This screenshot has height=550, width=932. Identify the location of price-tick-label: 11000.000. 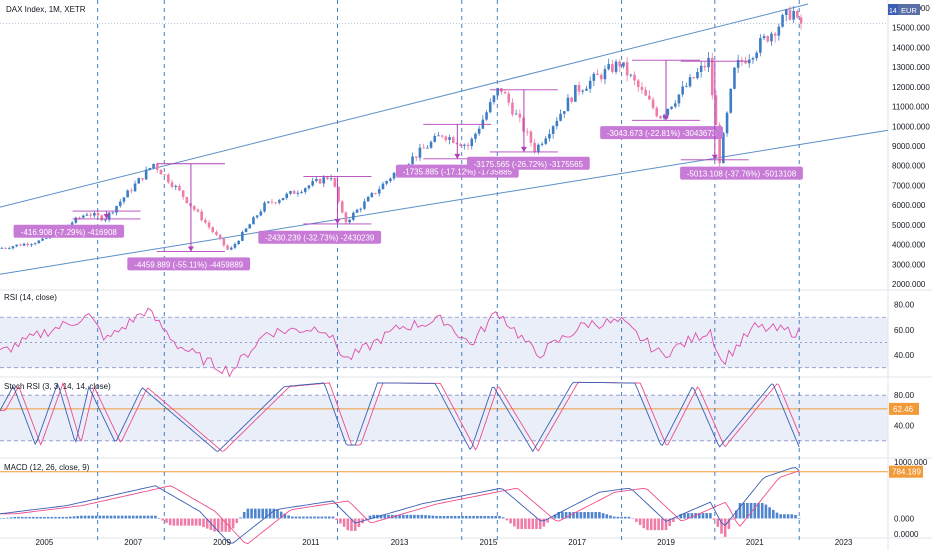
(911, 107).